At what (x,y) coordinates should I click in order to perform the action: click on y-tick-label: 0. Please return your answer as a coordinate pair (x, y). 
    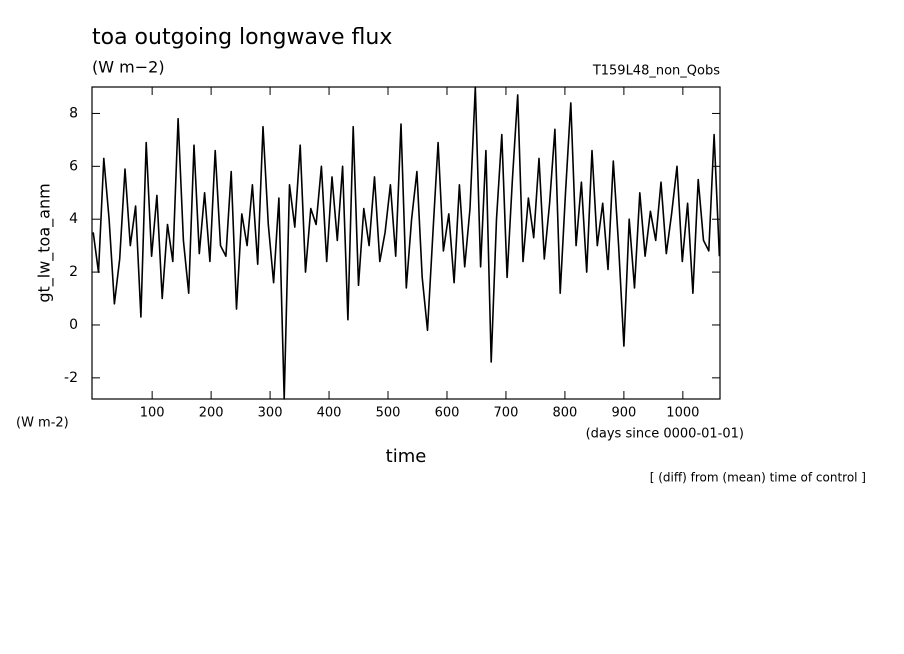
    Looking at the image, I should click on (73, 325).